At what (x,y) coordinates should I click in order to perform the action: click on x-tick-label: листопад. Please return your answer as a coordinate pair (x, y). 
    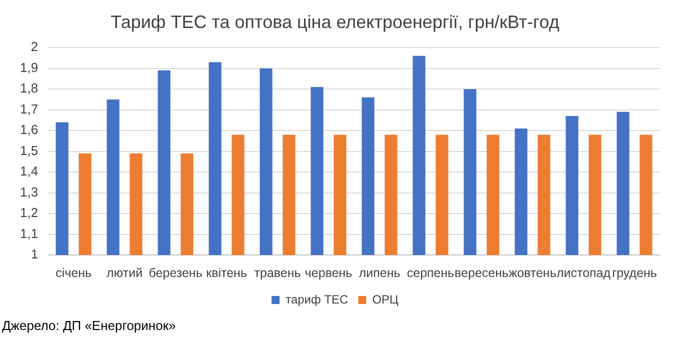
    Looking at the image, I should click on (584, 273).